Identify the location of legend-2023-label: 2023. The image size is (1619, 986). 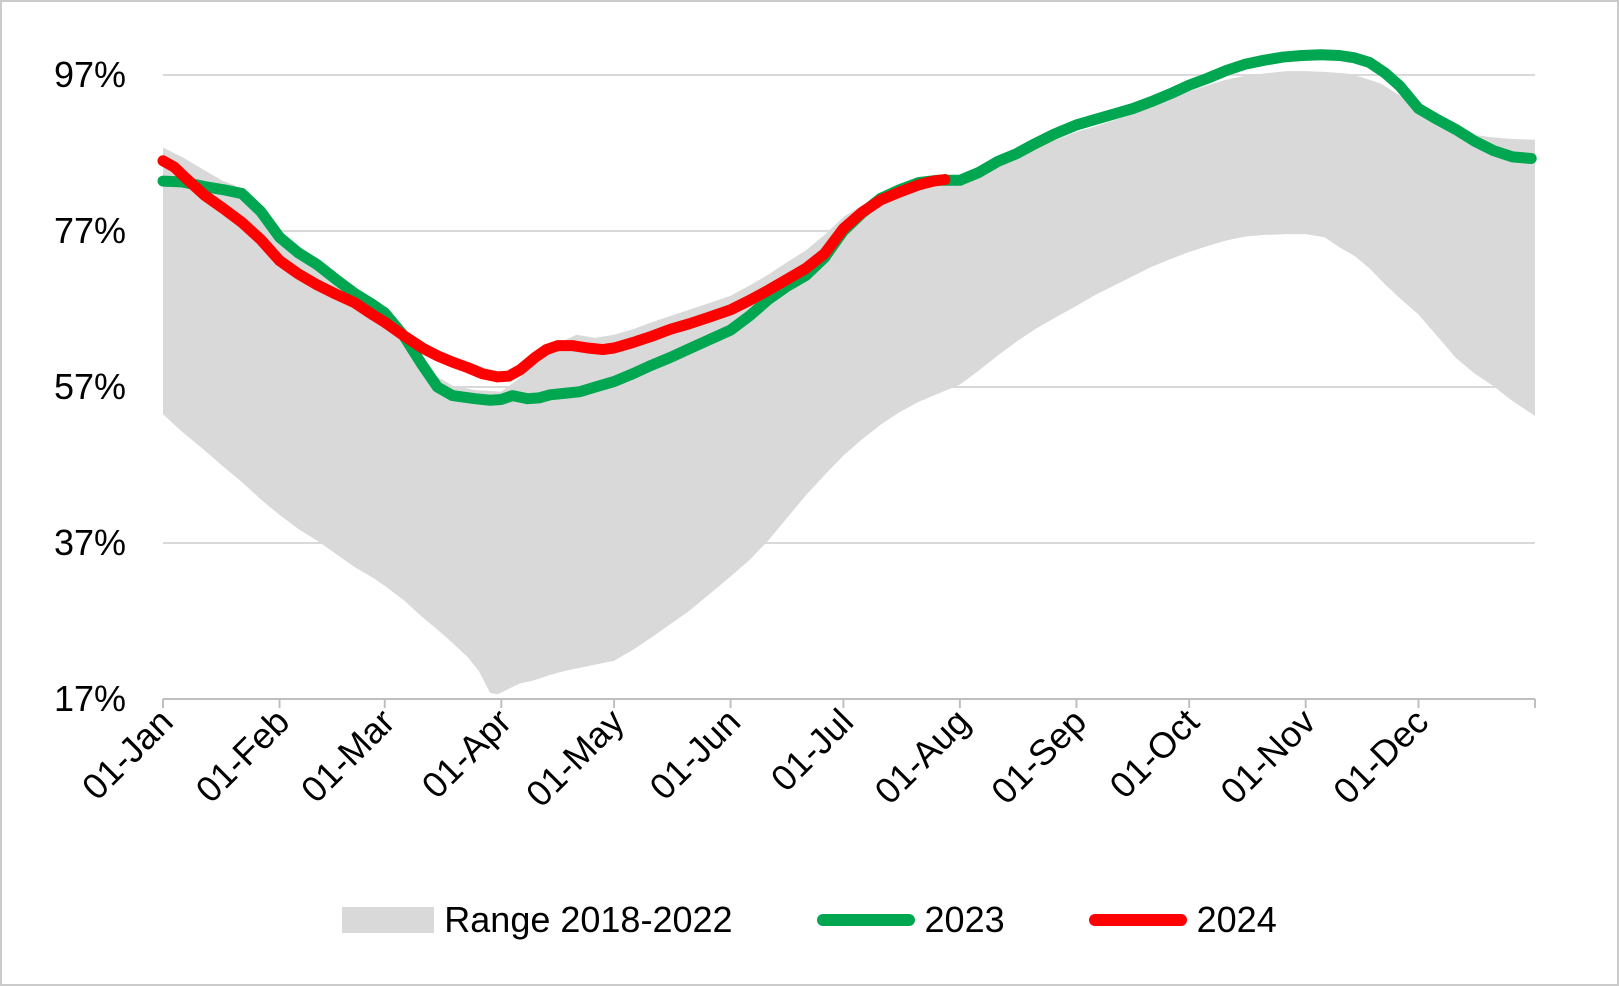
(964, 919).